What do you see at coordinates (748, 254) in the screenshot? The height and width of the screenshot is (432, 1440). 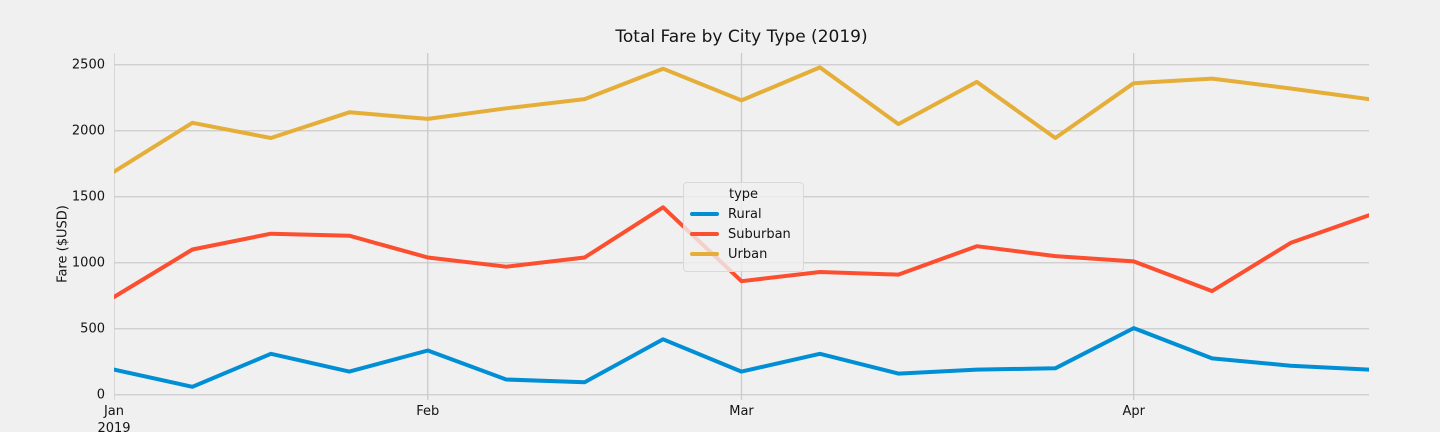 I see `legend-label-urban: Urban` at bounding box center [748, 254].